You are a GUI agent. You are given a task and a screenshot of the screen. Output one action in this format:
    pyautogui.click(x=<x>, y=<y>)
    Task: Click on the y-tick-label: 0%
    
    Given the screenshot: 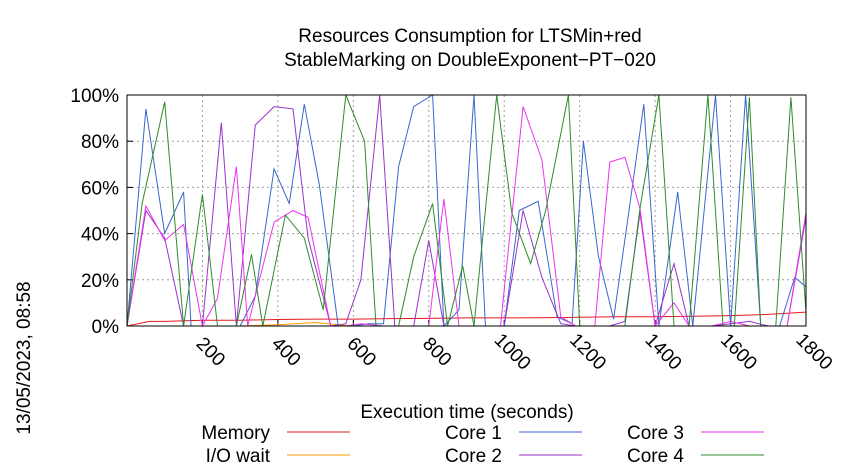 What is the action you would take?
    pyautogui.click(x=106, y=327)
    